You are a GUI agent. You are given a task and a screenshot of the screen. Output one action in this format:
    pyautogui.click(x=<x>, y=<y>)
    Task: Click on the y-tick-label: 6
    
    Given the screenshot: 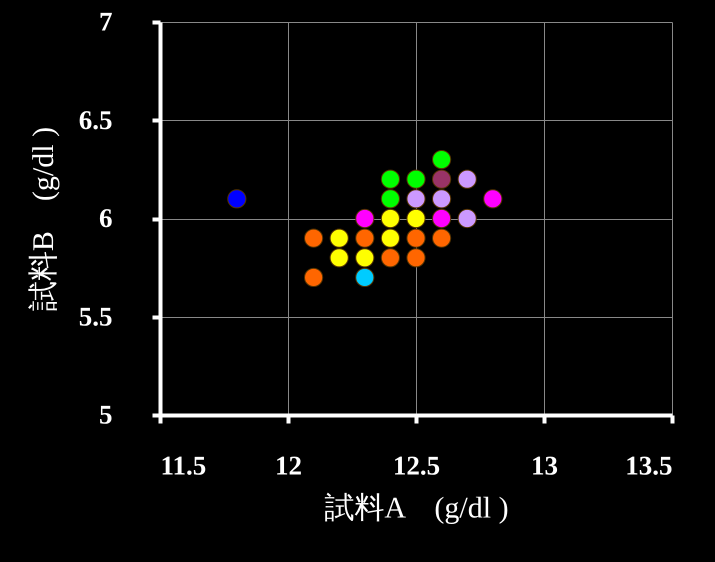 What is the action you would take?
    pyautogui.click(x=105, y=218)
    